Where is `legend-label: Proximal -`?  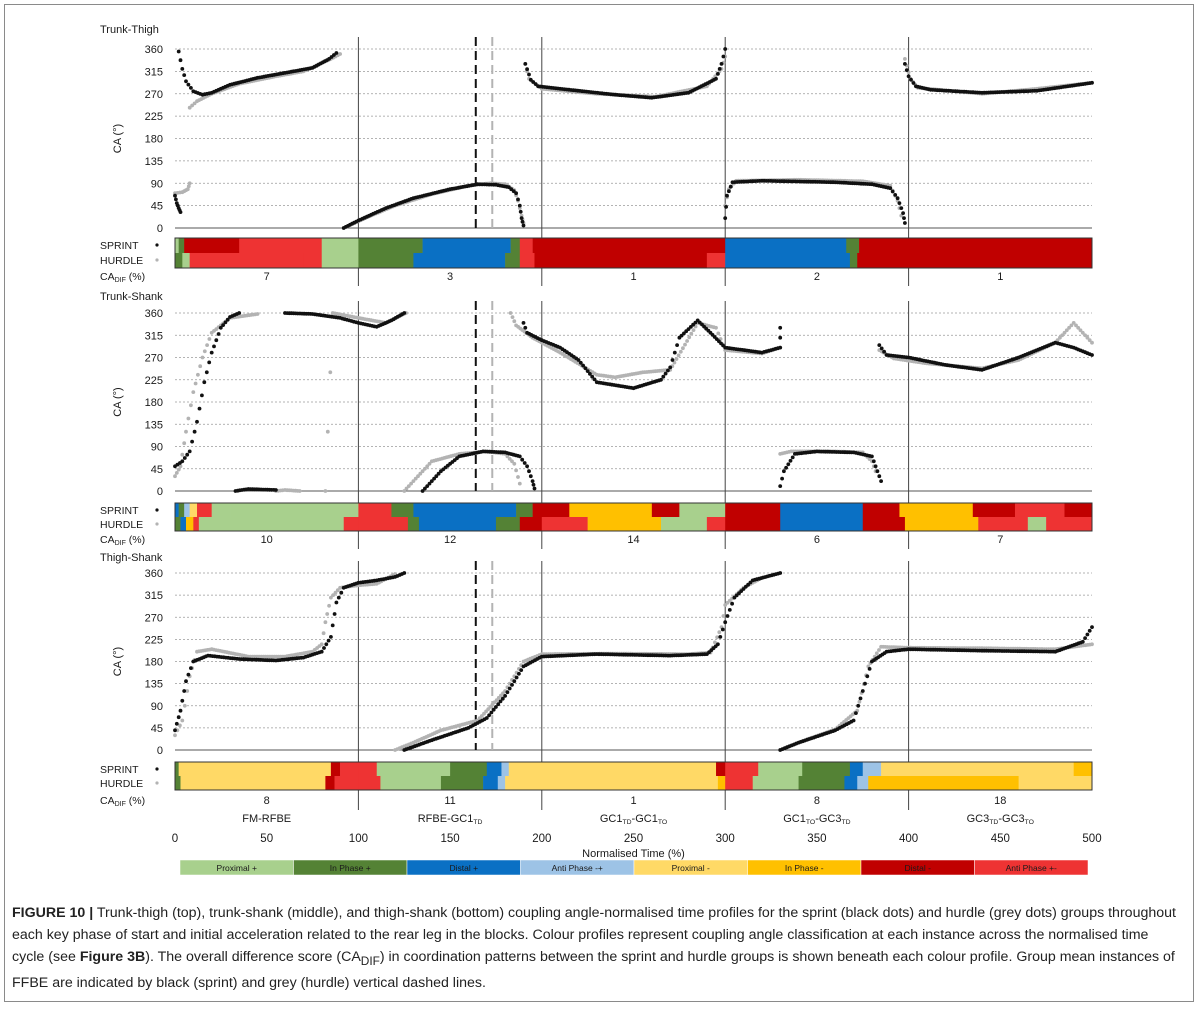
legend-label: Proximal - is located at coordinates (691, 868).